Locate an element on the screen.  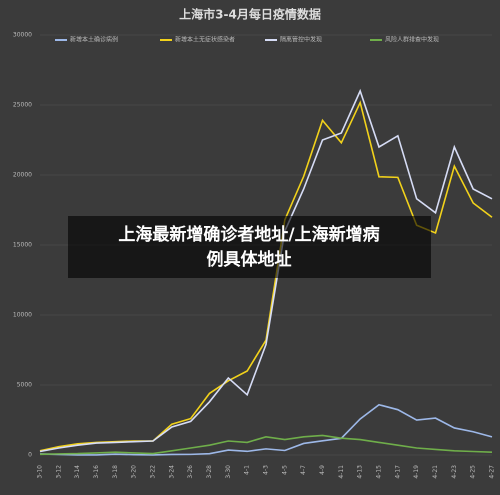
x-tick-label: 3-30 is located at coordinates (228, 472).